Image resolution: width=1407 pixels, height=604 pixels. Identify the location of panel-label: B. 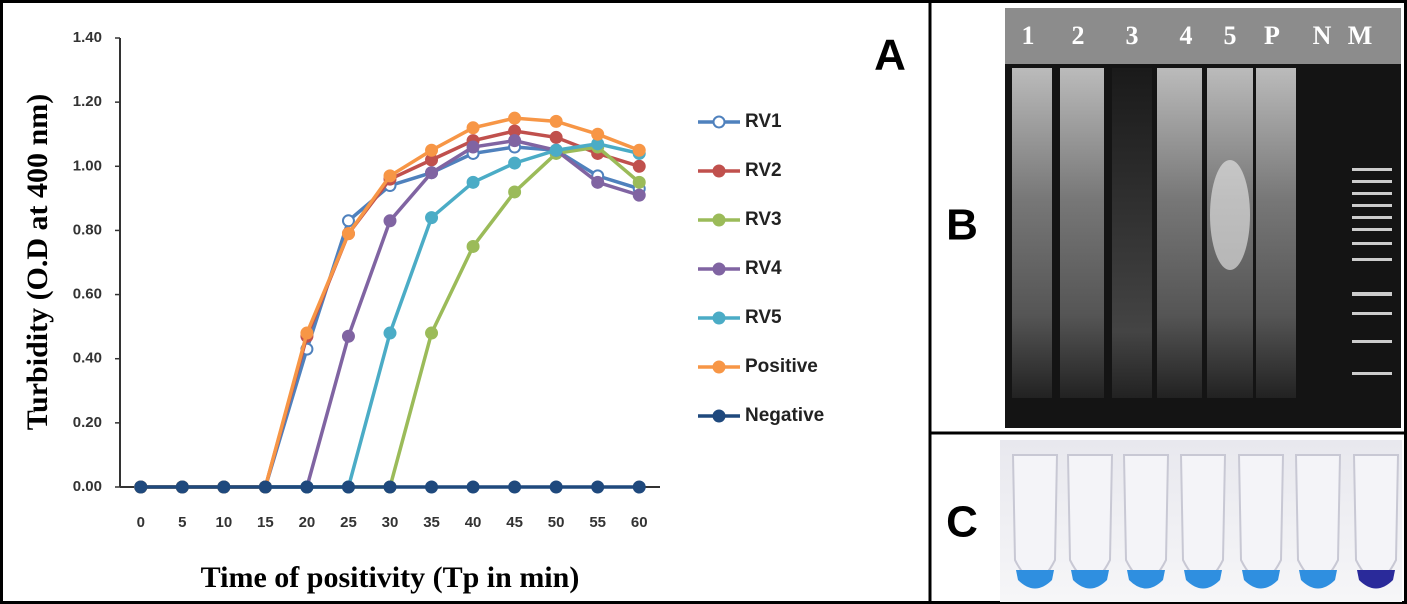
(962, 225).